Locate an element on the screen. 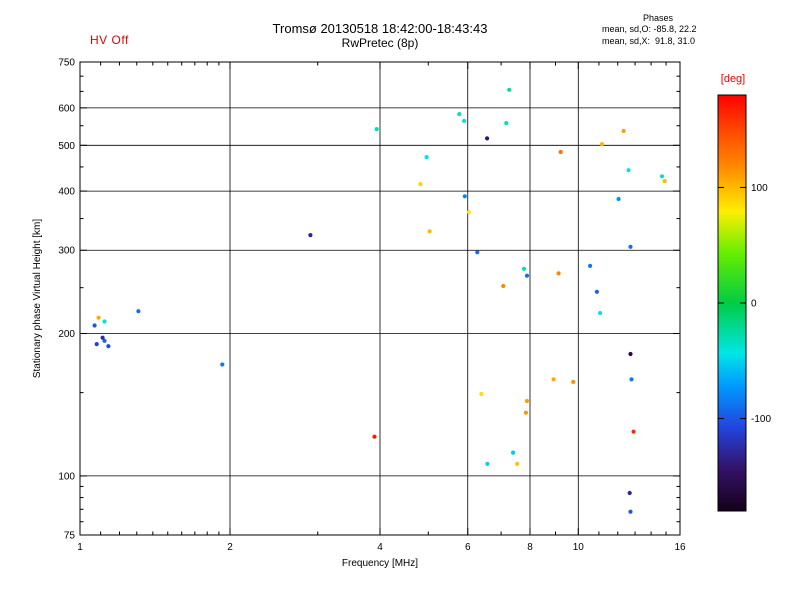 Image resolution: width=800 pixels, height=600 pixels. colorbar-tick-labels: 100 0 -100 is located at coordinates (761, 304).